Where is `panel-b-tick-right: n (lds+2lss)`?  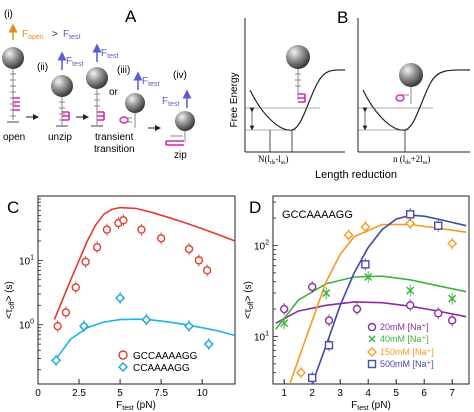
panel-b-tick-right: n (lds+2lss) is located at coordinates (411, 160).